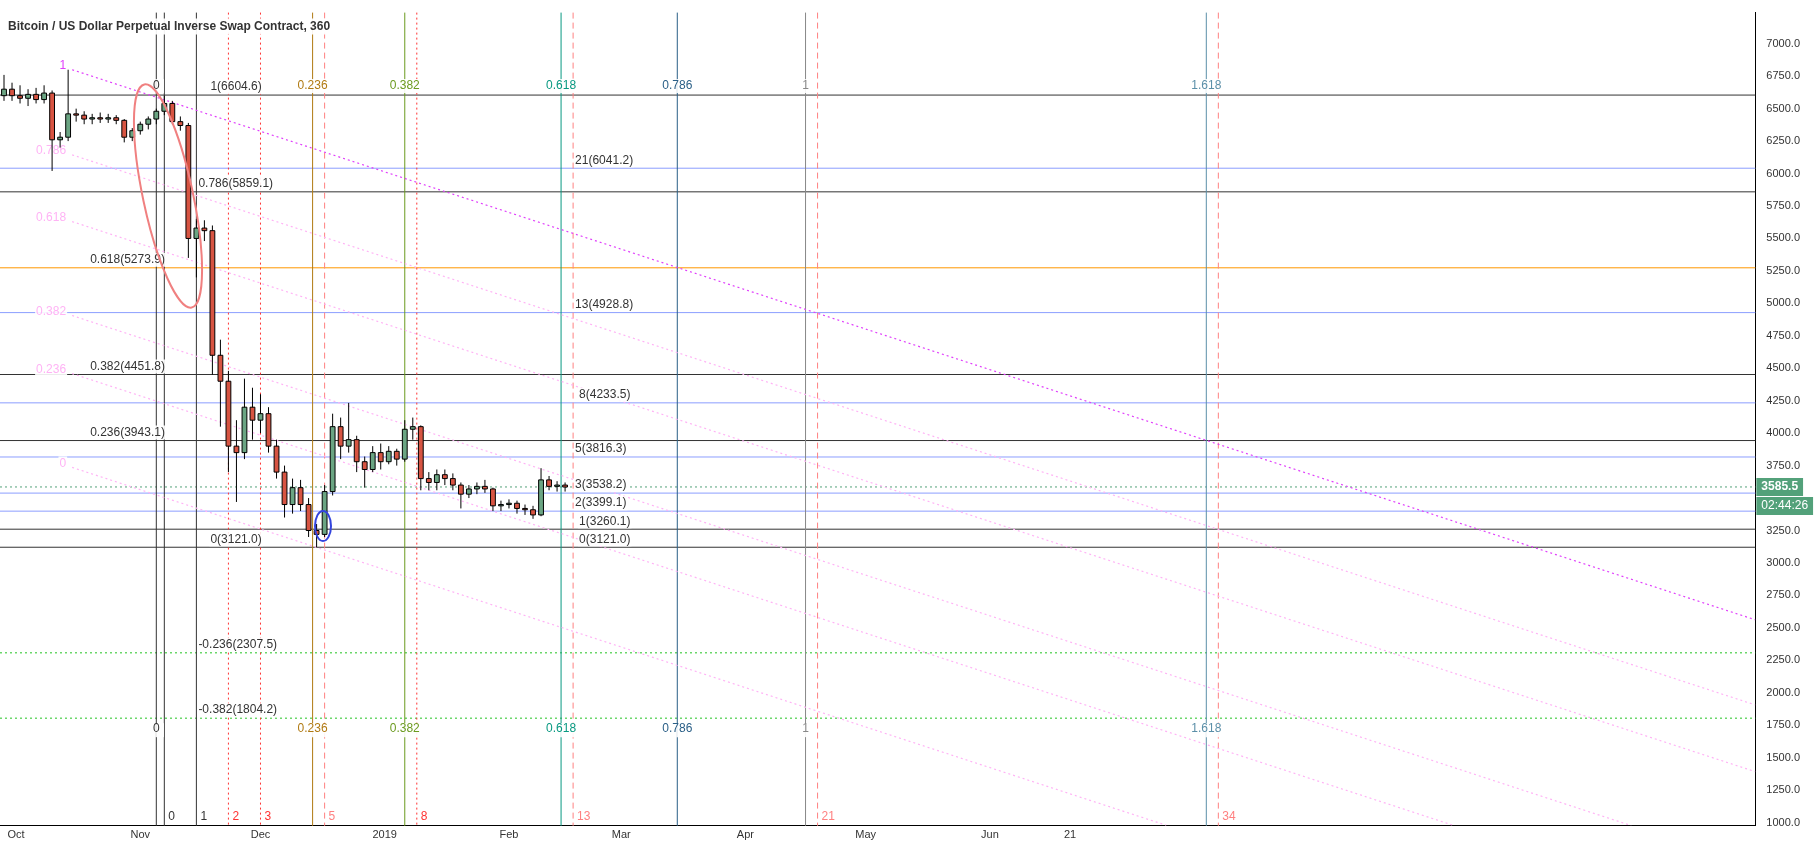 The width and height of the screenshot is (1814, 849). I want to click on annotation: 3(3538.2), so click(601, 484).